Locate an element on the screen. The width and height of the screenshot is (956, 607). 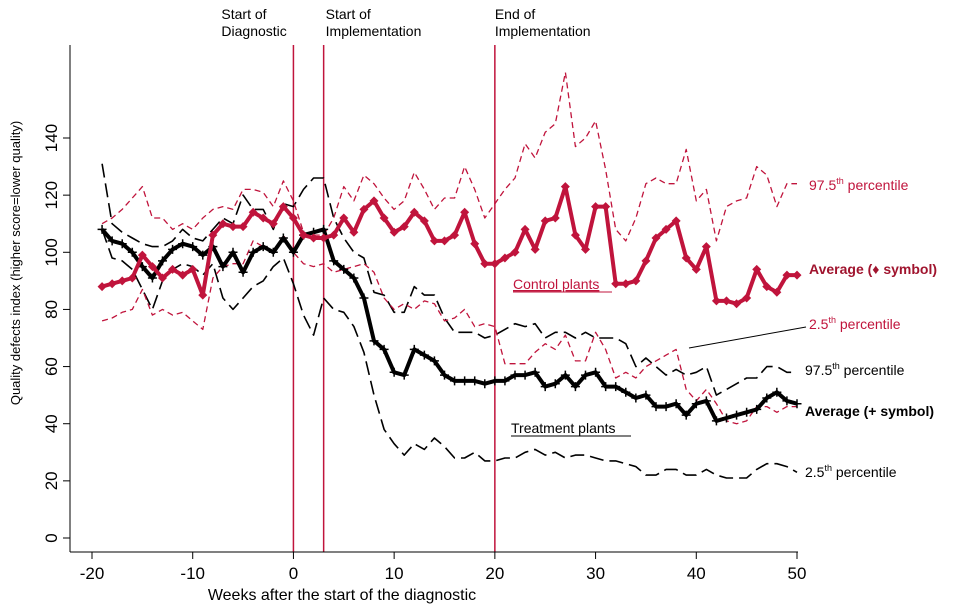
x-tick-label: 20 is located at coordinates (494, 573).